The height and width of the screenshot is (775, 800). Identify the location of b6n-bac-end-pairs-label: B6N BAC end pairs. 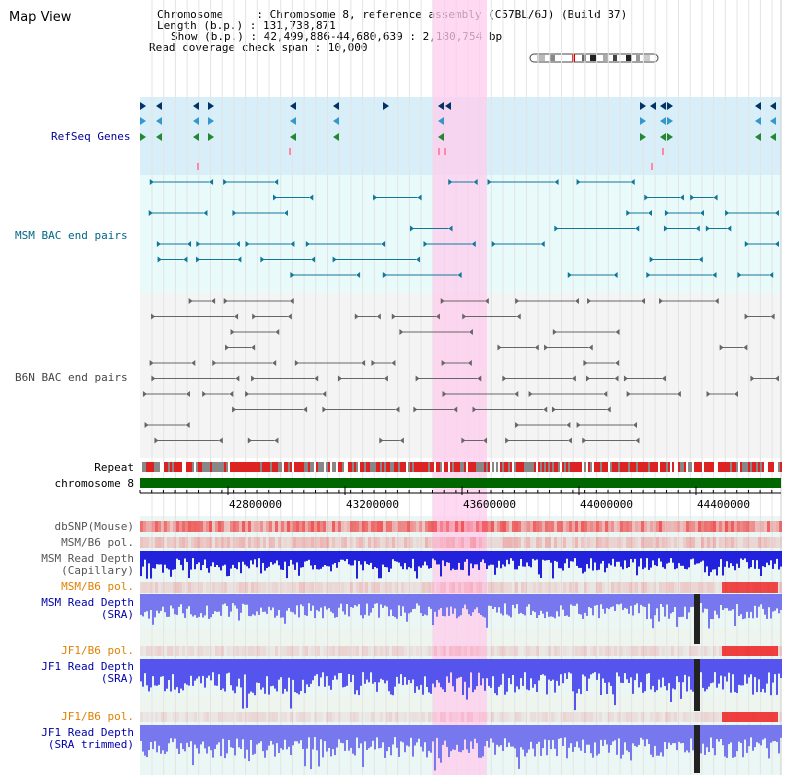
(71, 377).